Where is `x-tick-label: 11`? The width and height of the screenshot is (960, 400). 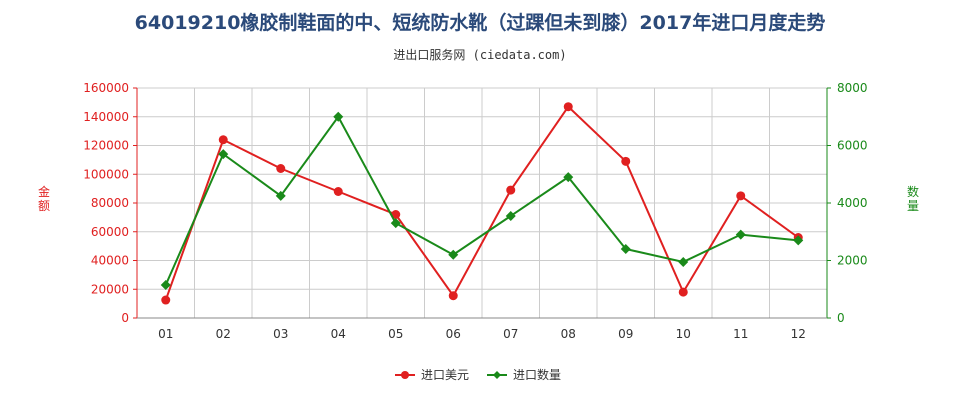 x-tick-label: 11 is located at coordinates (740, 334).